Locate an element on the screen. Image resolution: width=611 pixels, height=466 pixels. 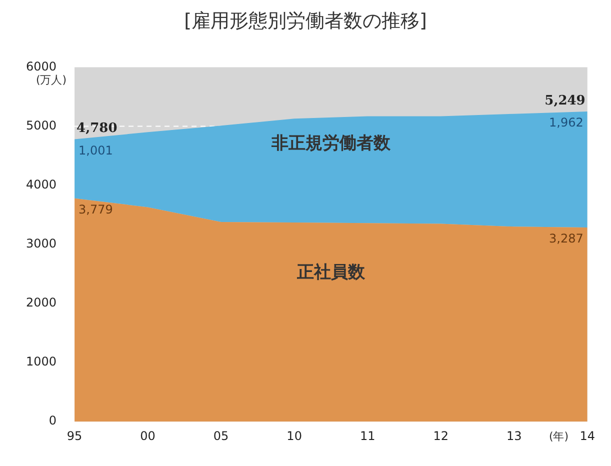
x-tick-label: 13 is located at coordinates (514, 435).